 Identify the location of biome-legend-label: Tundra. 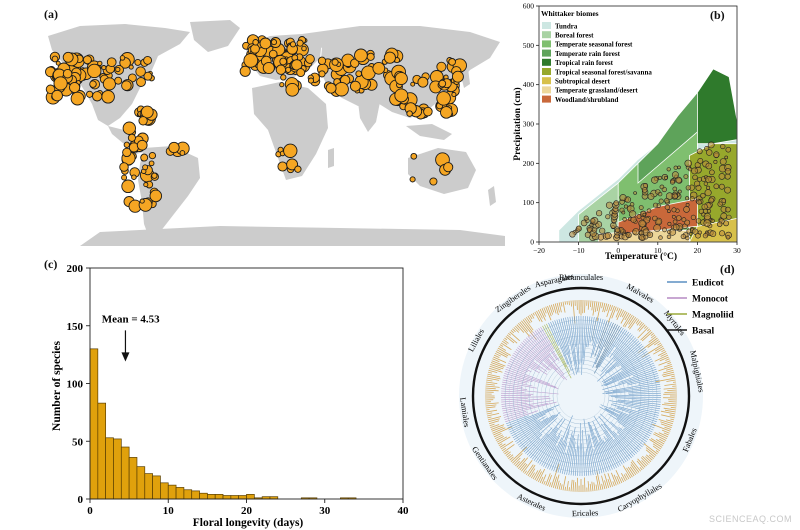
(566, 26).